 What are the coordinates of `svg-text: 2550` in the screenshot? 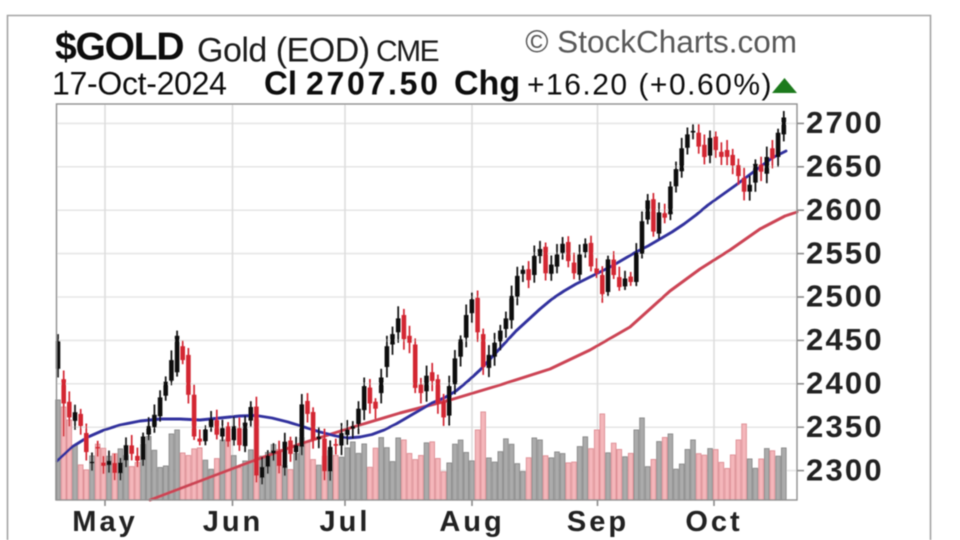 It's located at (845, 252).